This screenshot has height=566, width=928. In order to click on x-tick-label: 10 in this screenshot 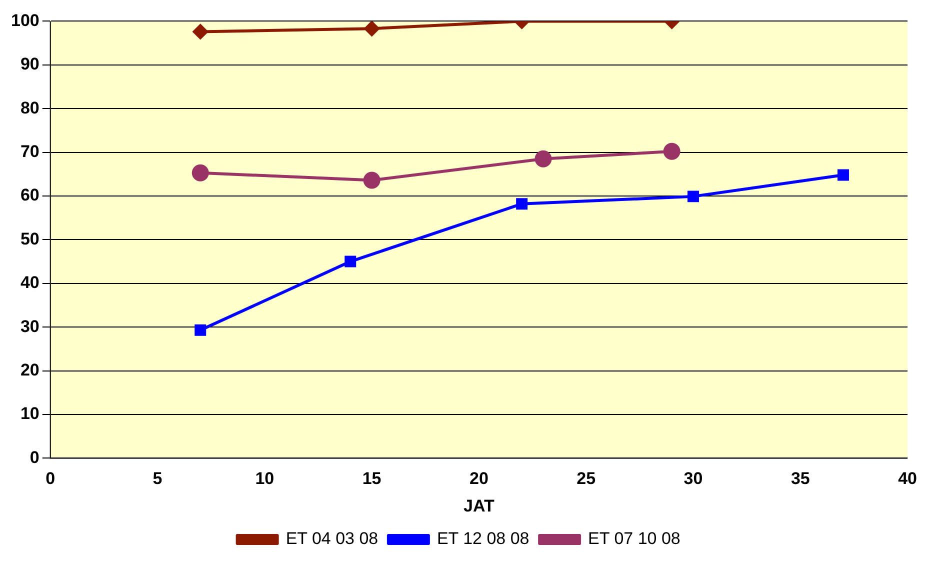, I will do `click(264, 478)`.